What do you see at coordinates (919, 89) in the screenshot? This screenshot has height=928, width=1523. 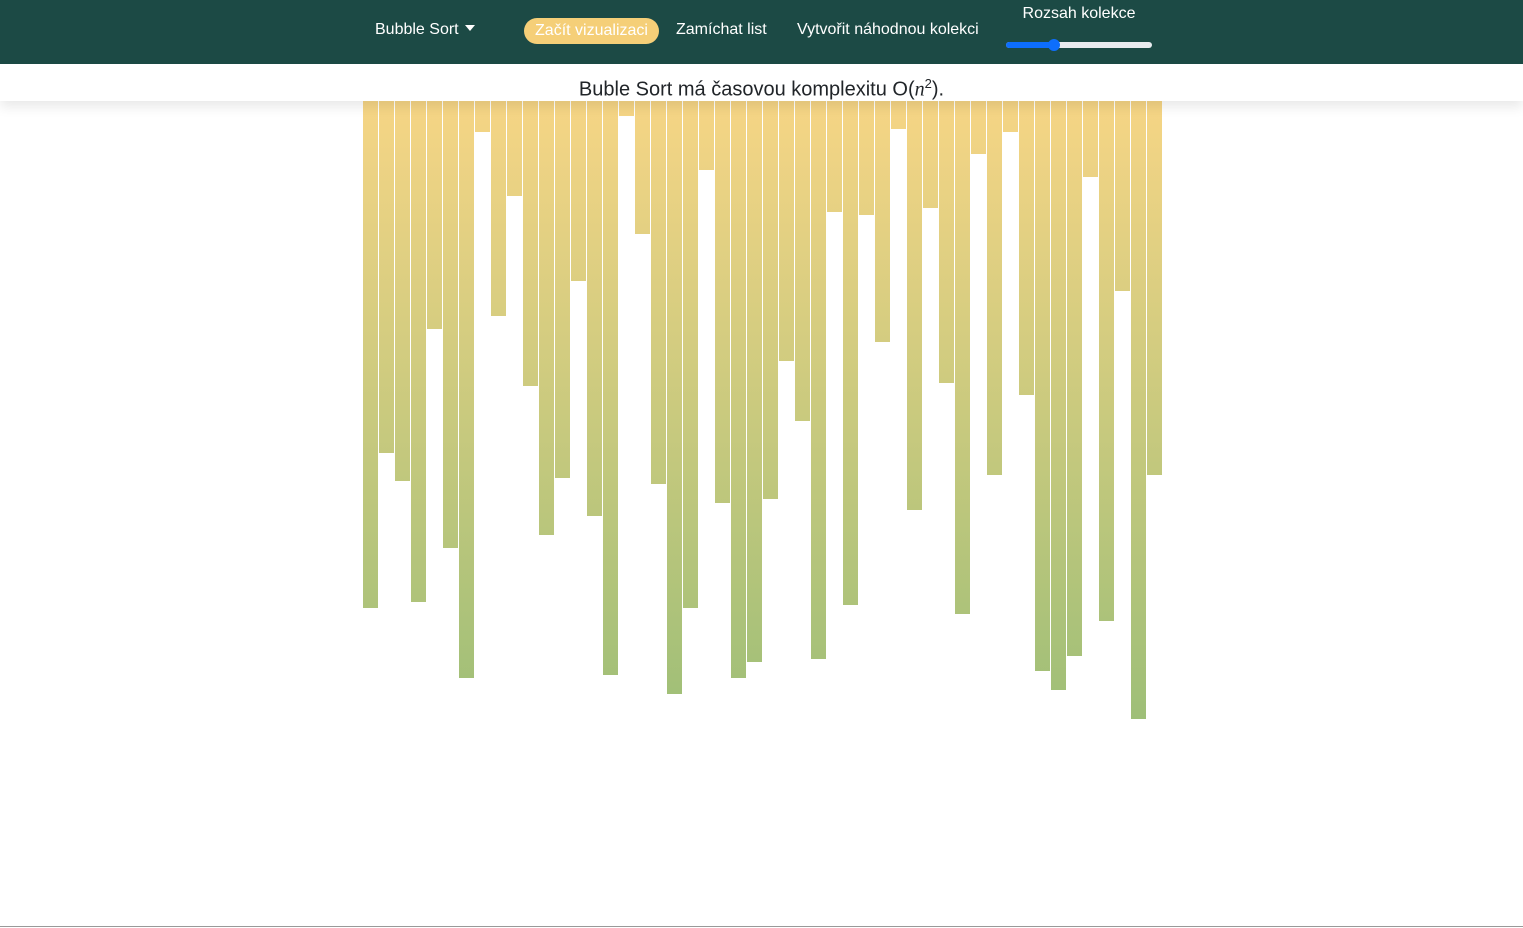 I see `complexity-variable: n` at bounding box center [919, 89].